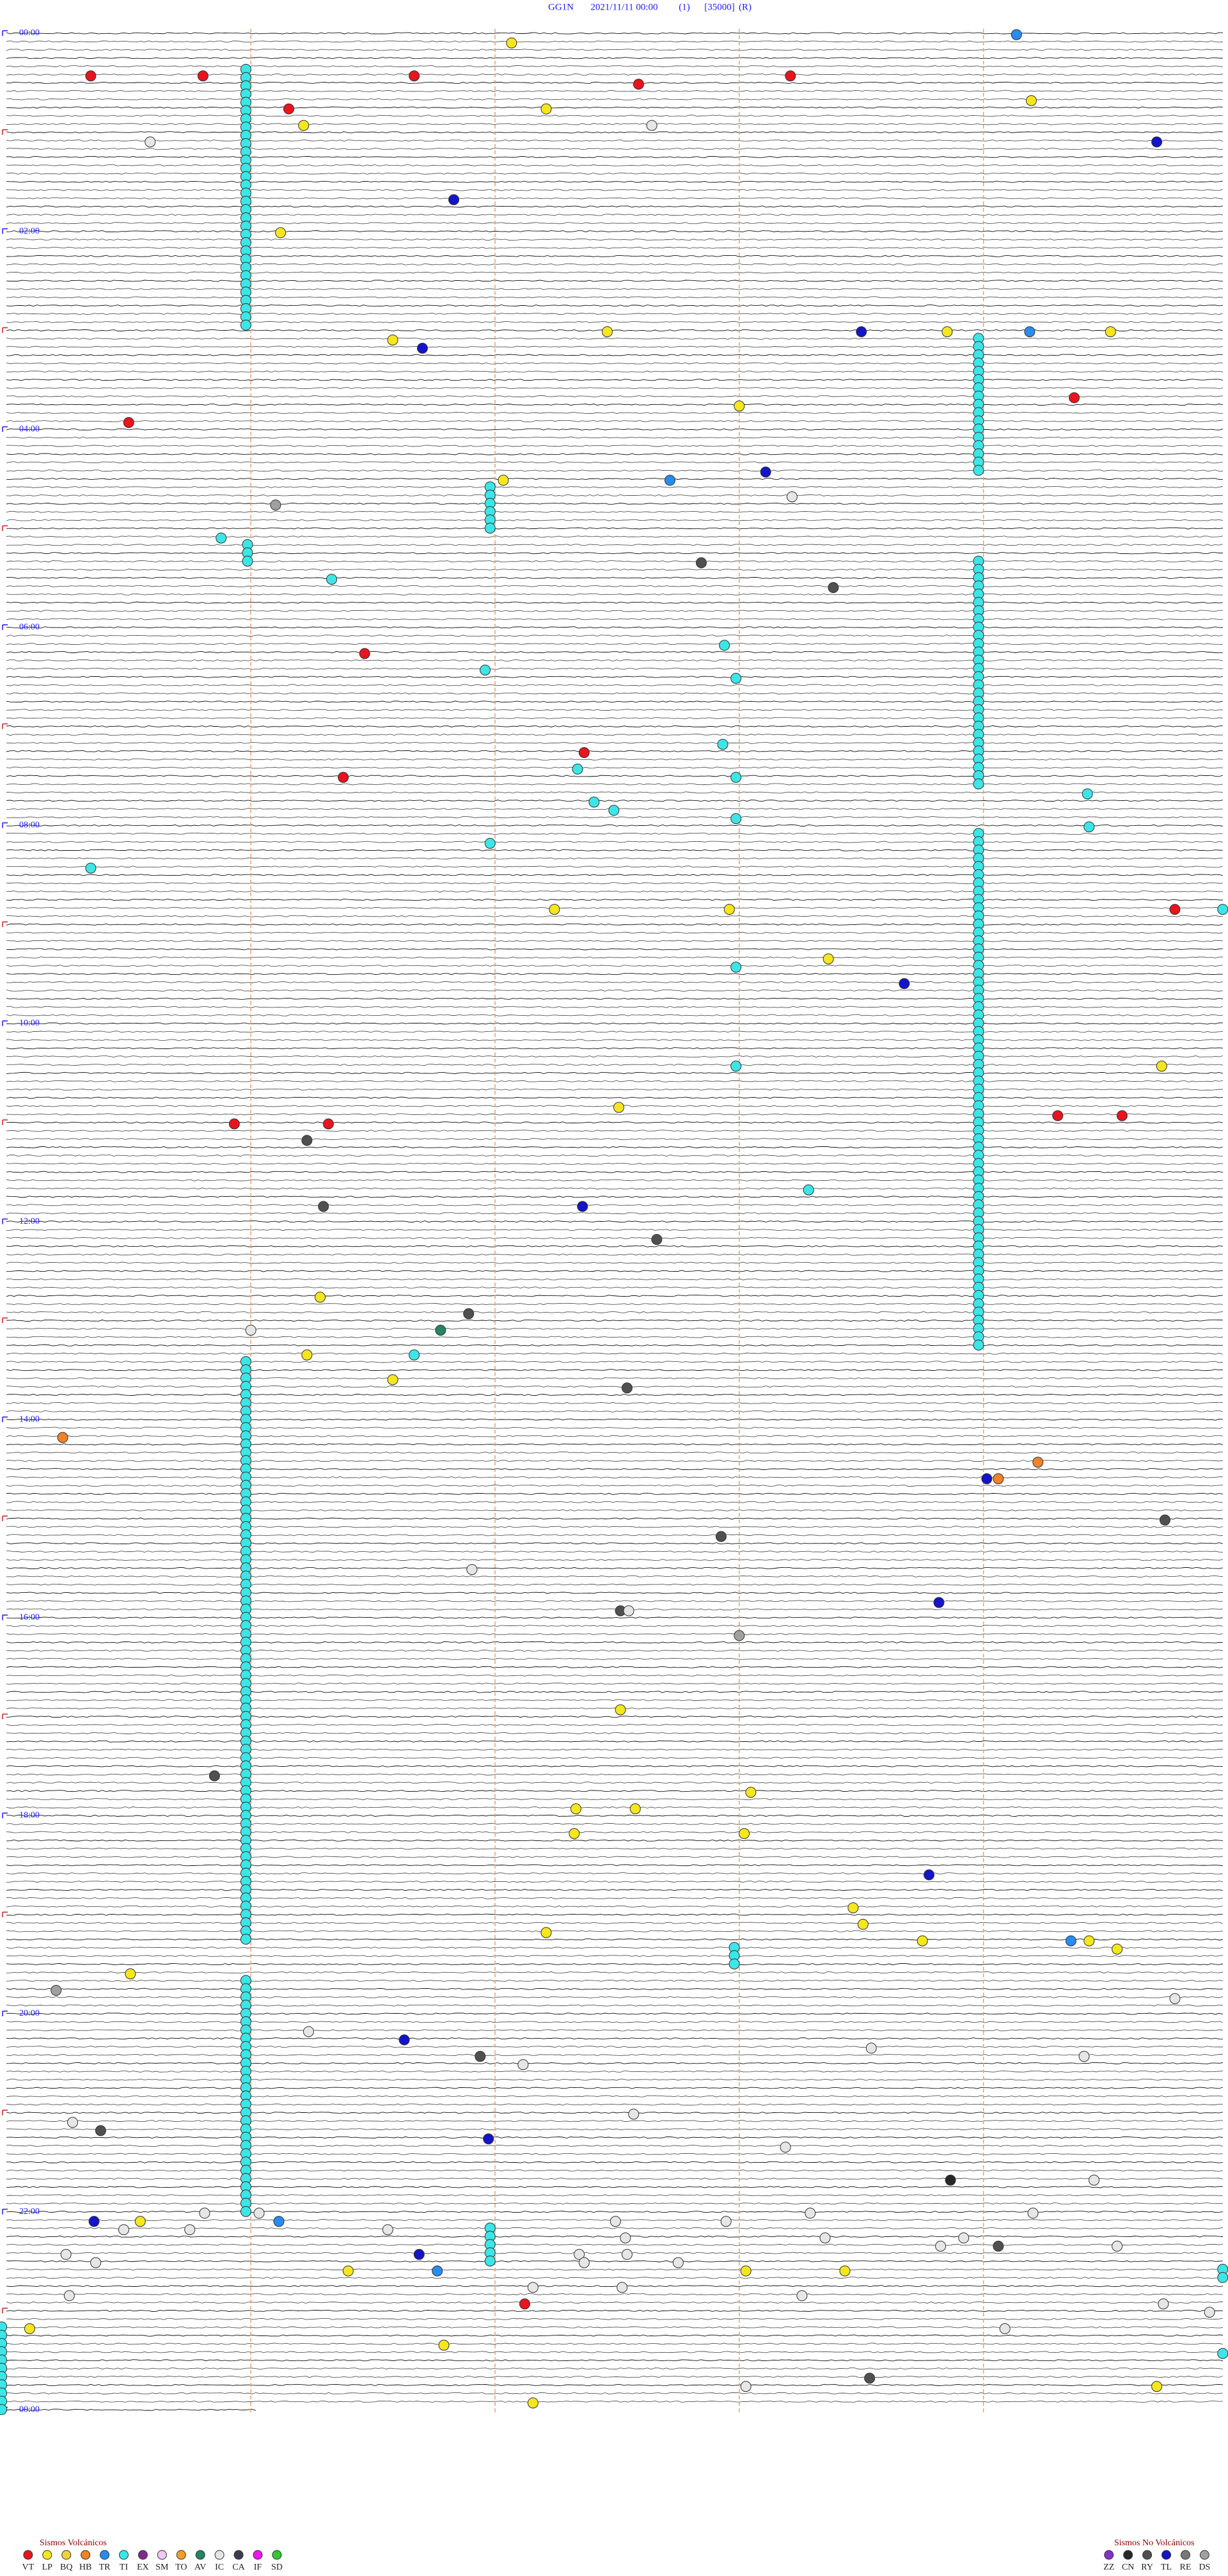 This screenshot has width=1228, height=2576. Describe the element at coordinates (29, 231) in the screenshot. I see `time-label: 02:00` at that location.